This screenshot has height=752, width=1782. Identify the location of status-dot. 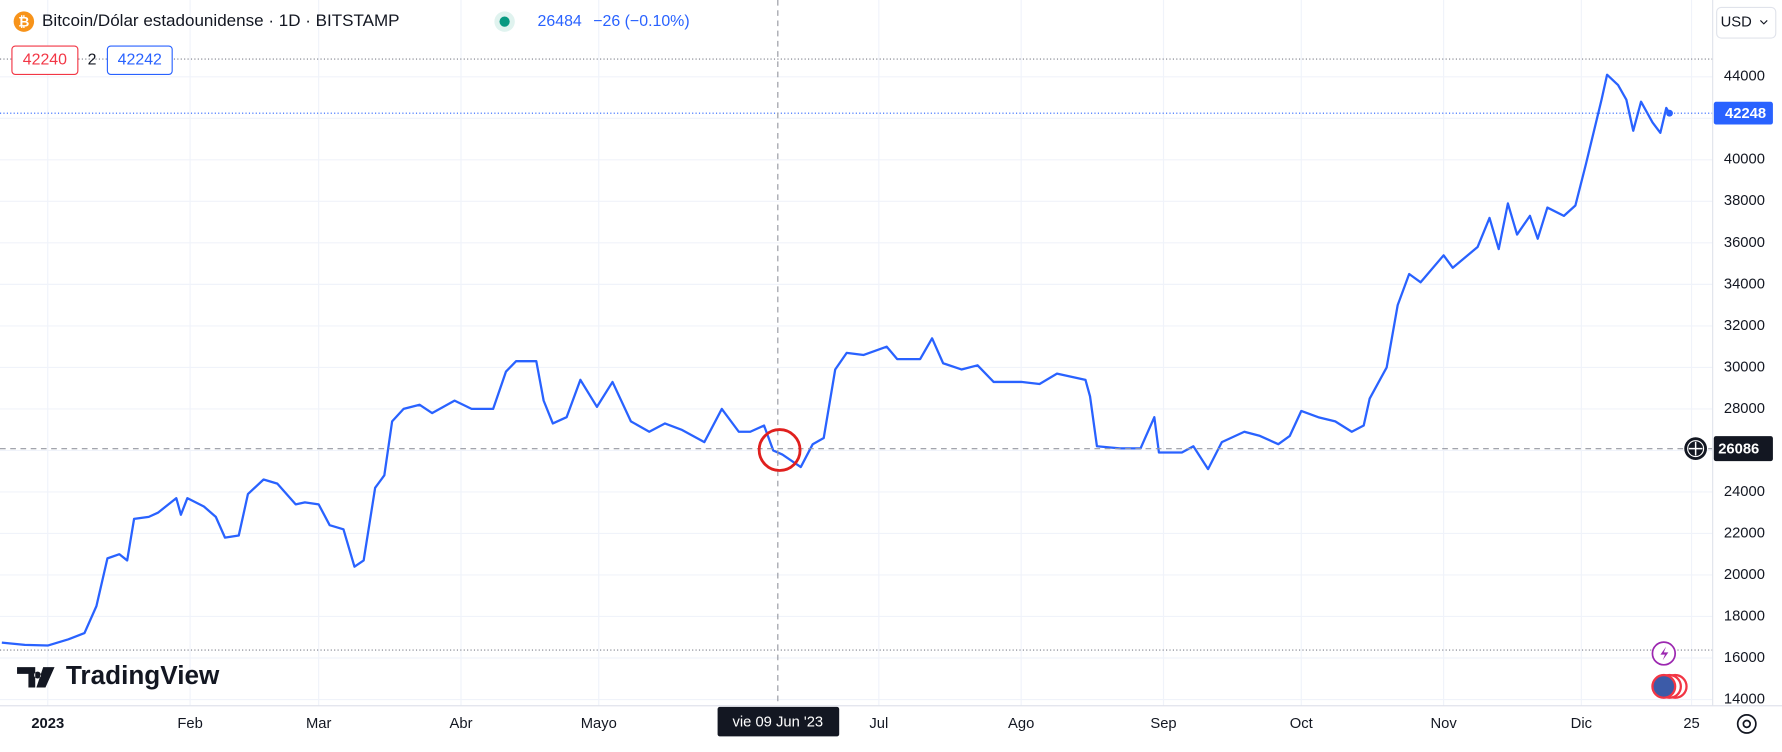
(504, 21).